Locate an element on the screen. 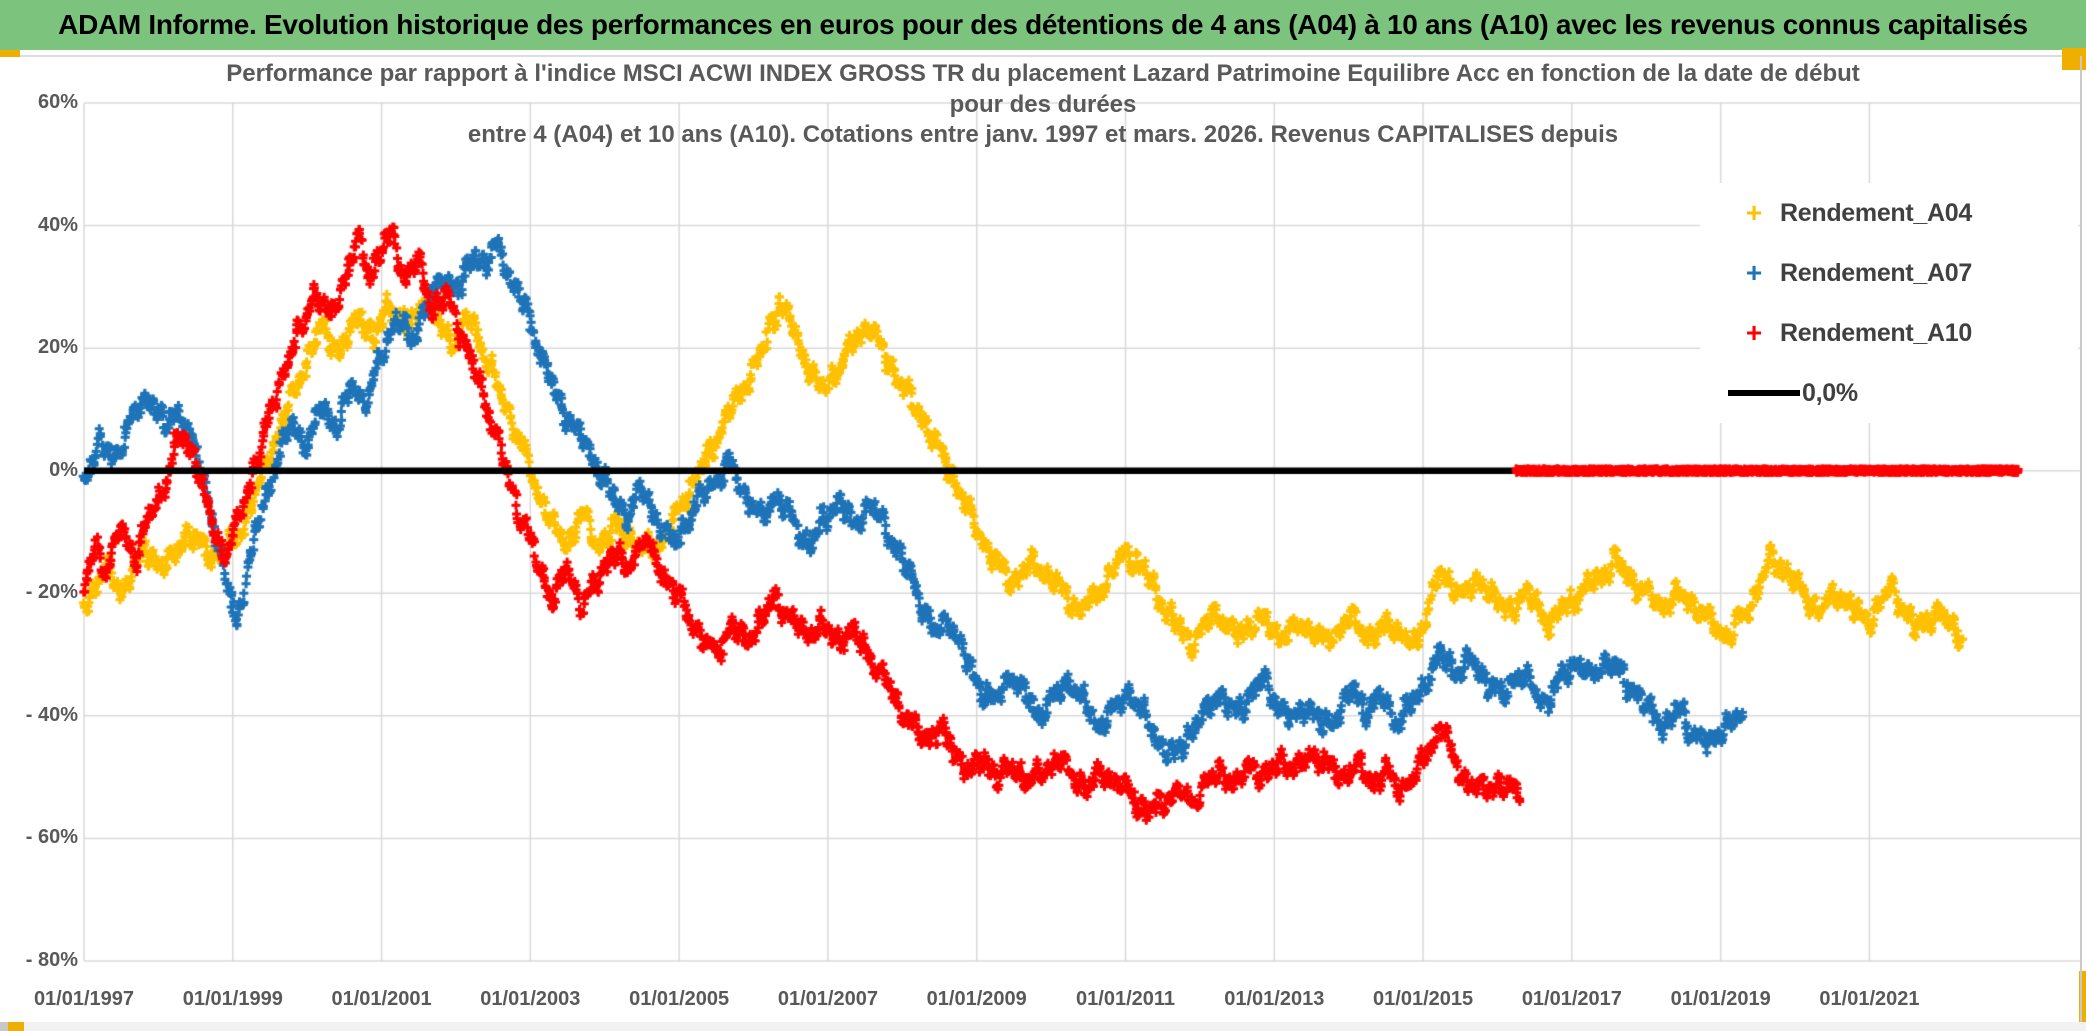 This screenshot has width=2086, height=1031. x-tick-label: 01/01/1999 is located at coordinates (232, 999).